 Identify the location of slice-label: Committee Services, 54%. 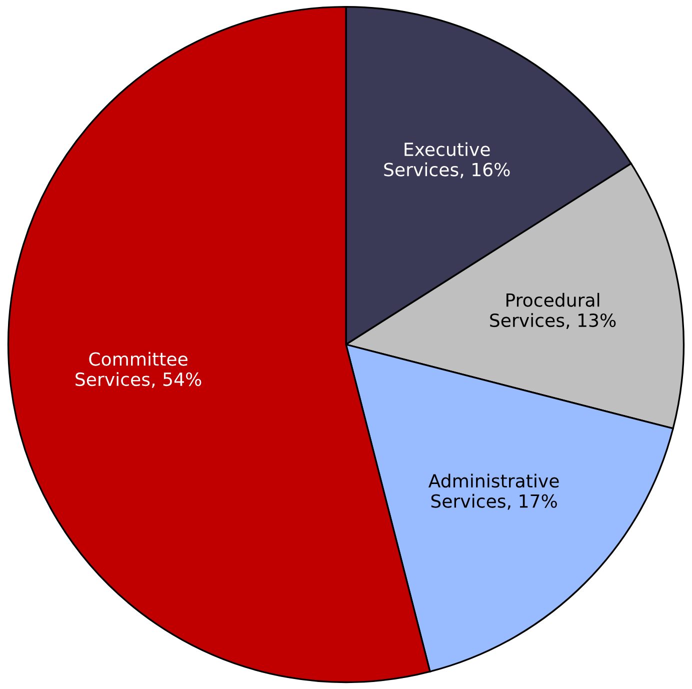
(139, 370).